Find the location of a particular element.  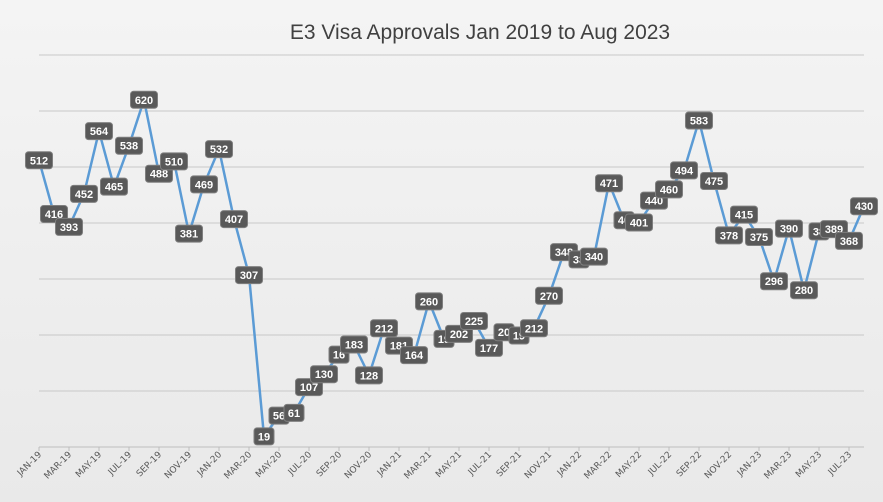

data-label-text: 202 is located at coordinates (459, 335).